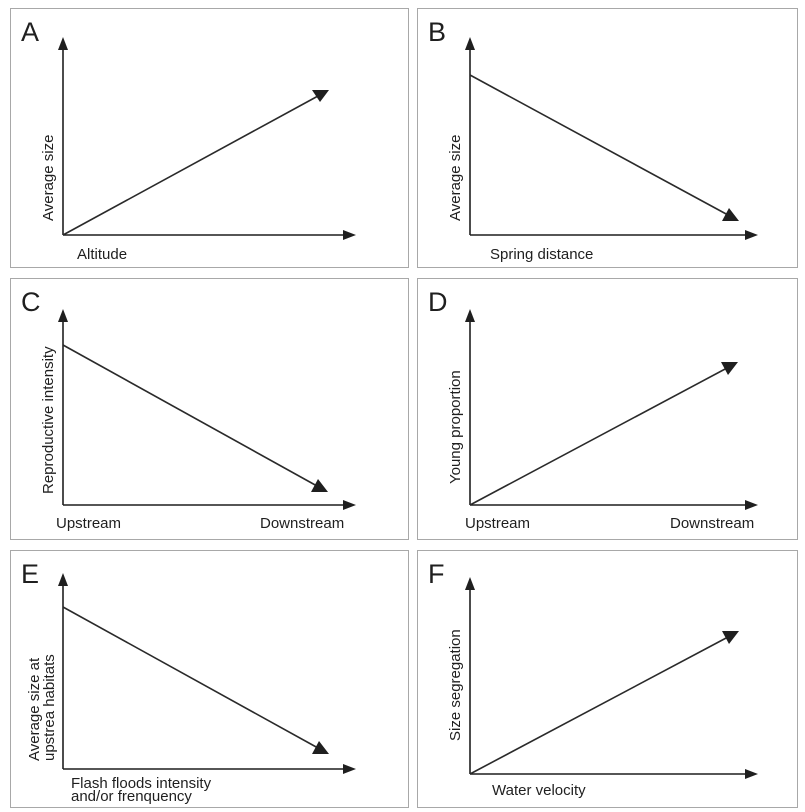 The height and width of the screenshot is (812, 805). What do you see at coordinates (30, 32) in the screenshot?
I see `panel-letter: A` at bounding box center [30, 32].